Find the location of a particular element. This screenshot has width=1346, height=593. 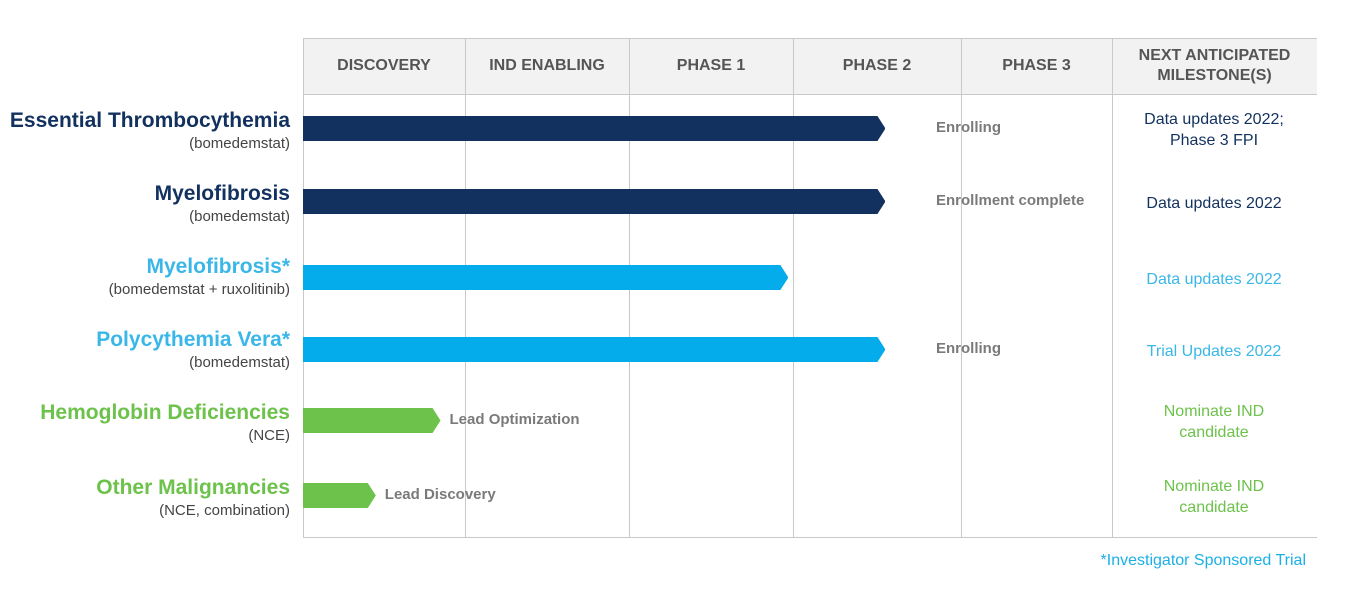

indication-label: Polycythemia Vera* (bomedemstat) is located at coordinates (193, 350).